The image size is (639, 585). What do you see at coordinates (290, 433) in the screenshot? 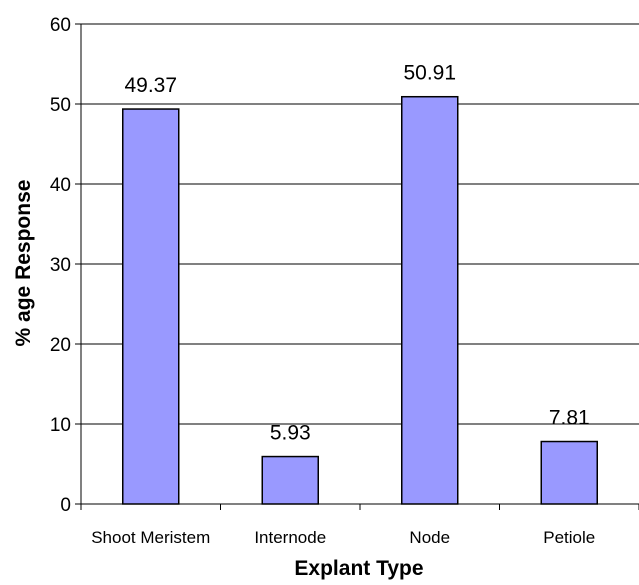
I see `data-label: 5.93` at bounding box center [290, 433].